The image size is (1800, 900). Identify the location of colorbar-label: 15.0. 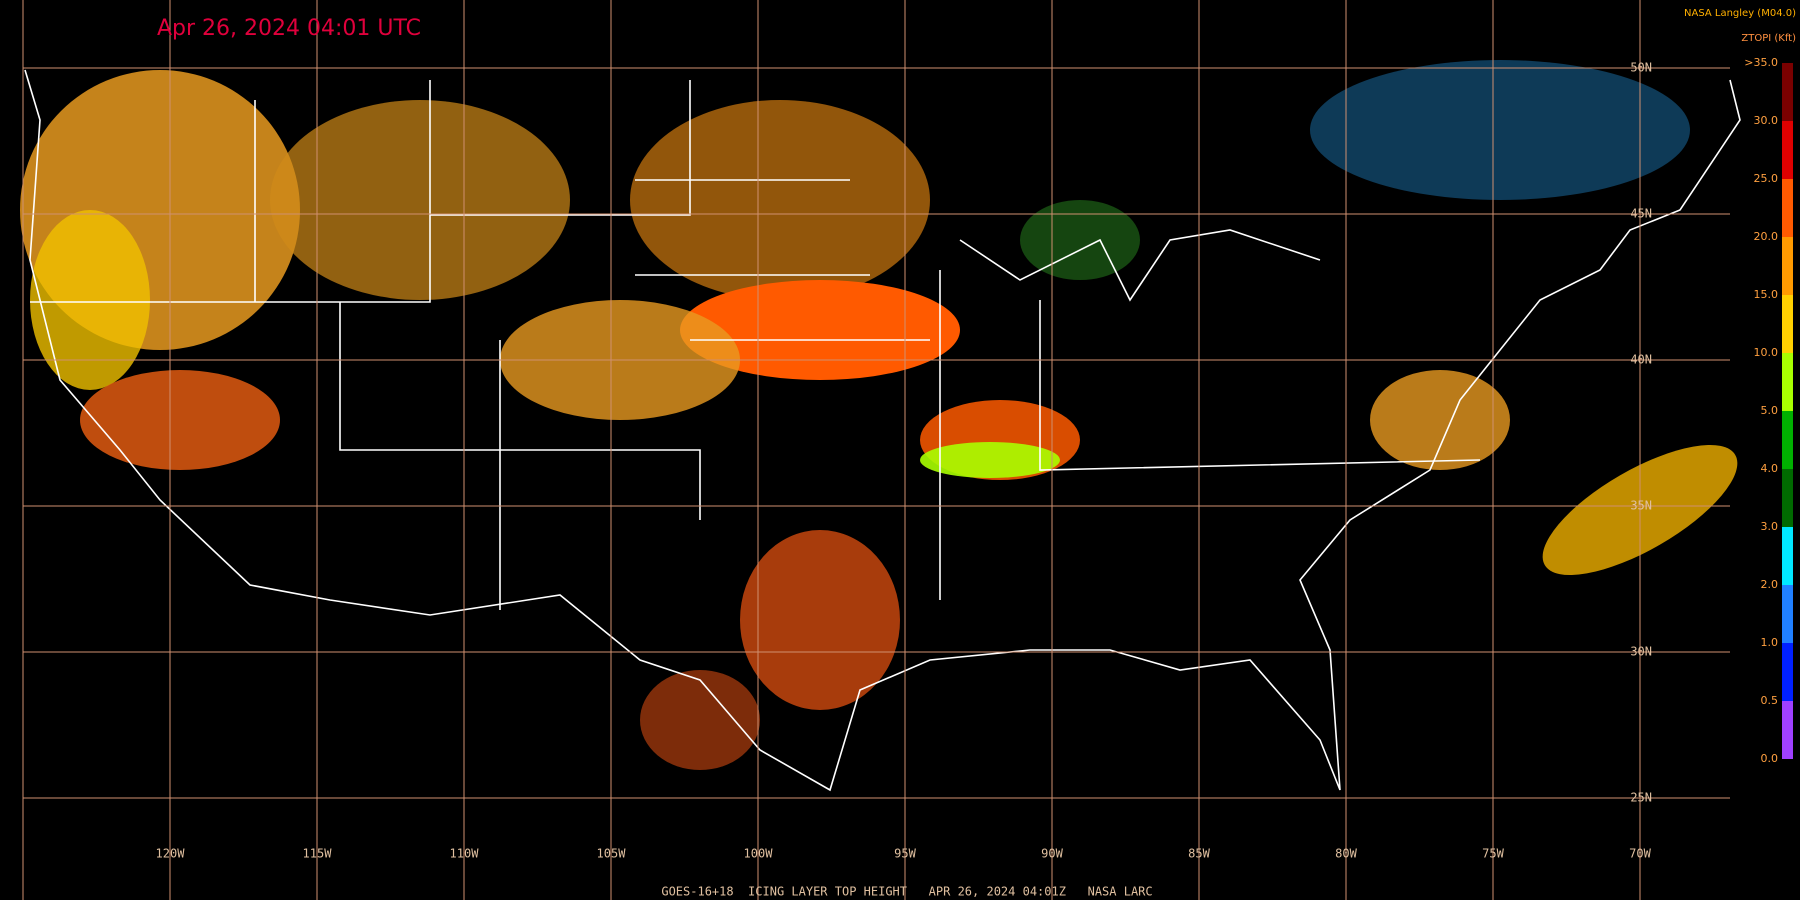
(1766, 294).